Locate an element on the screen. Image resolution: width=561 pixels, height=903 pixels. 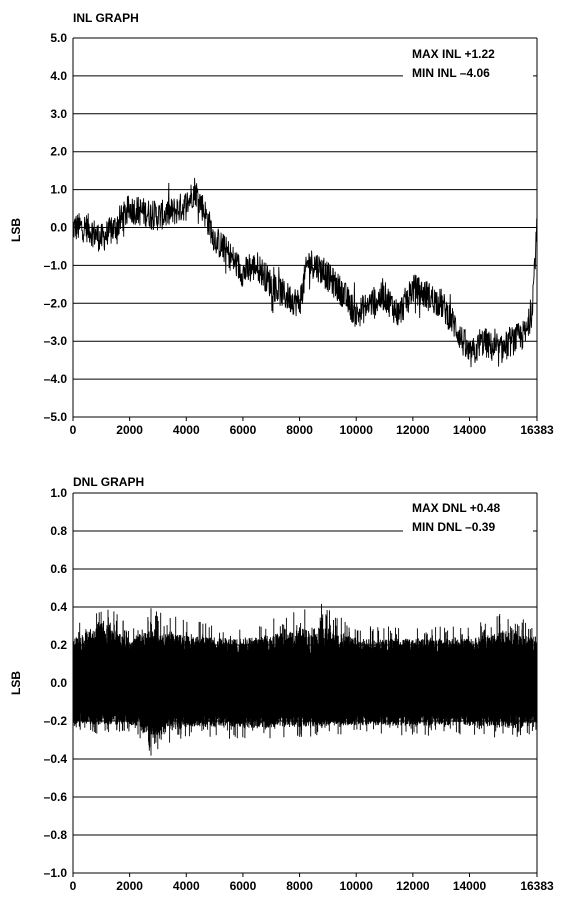
dnl-max-annotation: MAX DNL +0.48 is located at coordinates (456, 508).